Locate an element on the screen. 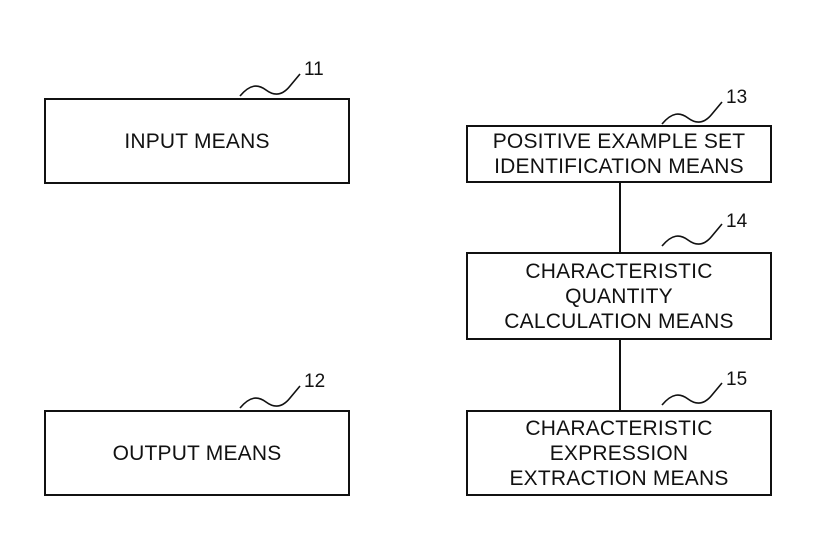 Image resolution: width=832 pixels, height=554 pixels. block-label: QUANTITY is located at coordinates (619, 296).